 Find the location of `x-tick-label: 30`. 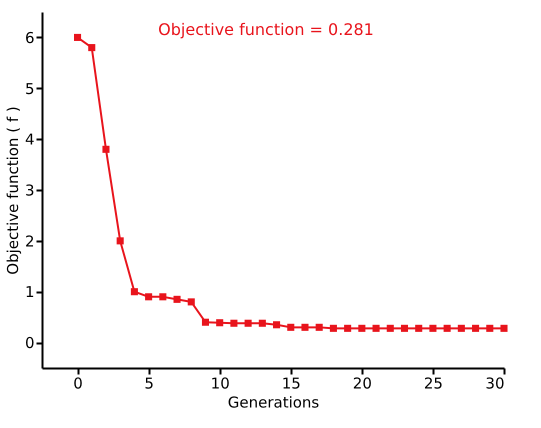

x-tick-label: 30 is located at coordinates (494, 383).